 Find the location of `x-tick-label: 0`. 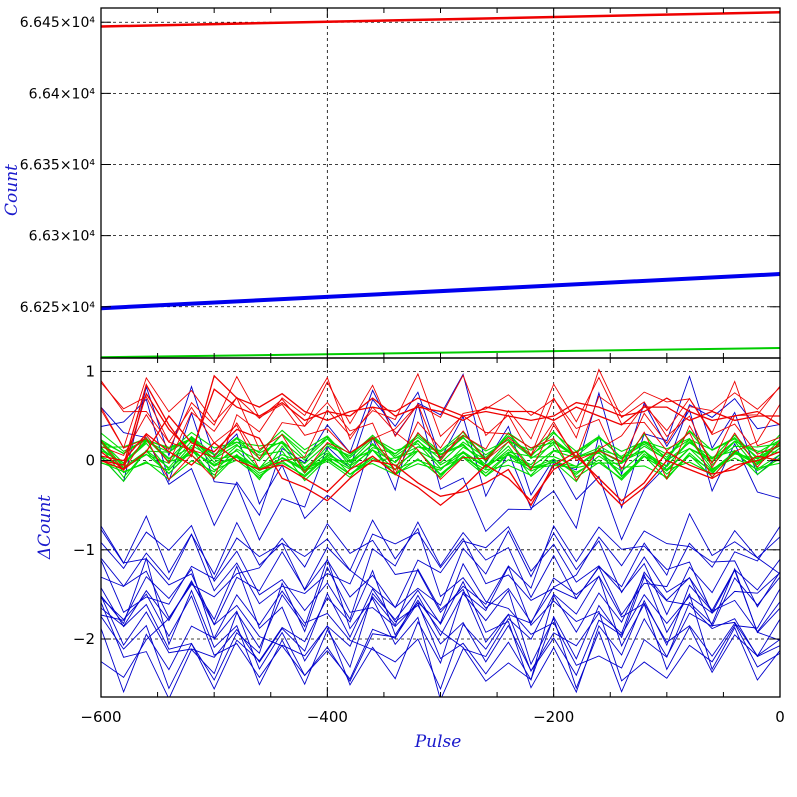

x-tick-label: 0 is located at coordinates (780, 717).